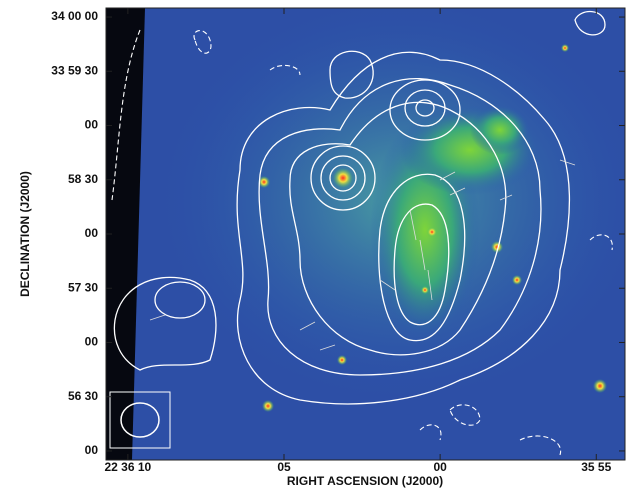 The image size is (632, 495). Describe the element at coordinates (83, 396) in the screenshot. I see `y-tick-label: 56 30` at that location.